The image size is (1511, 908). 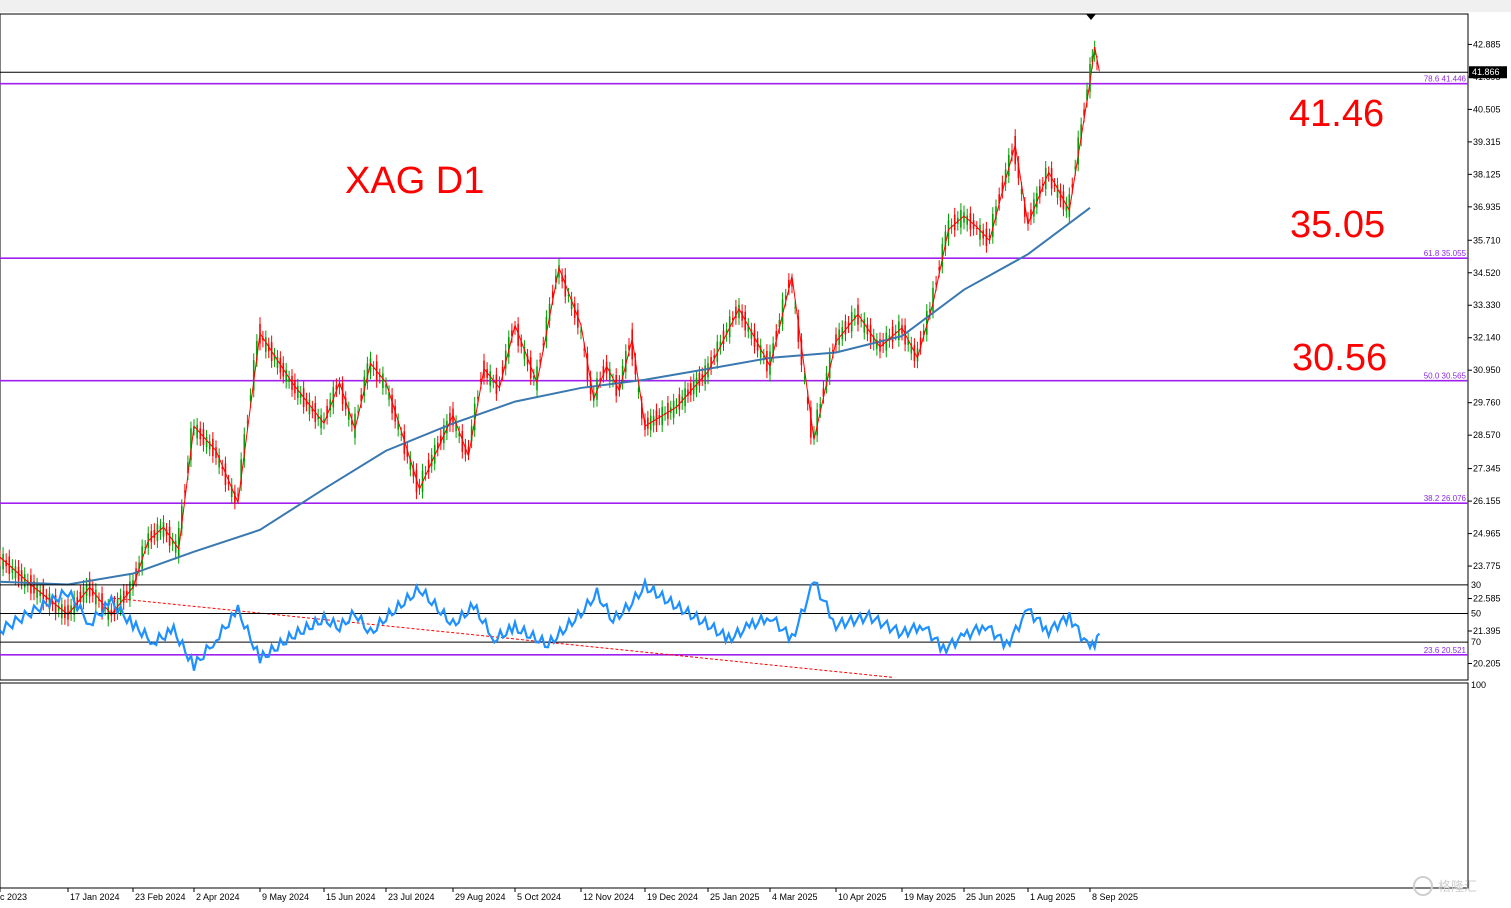 What do you see at coordinates (862, 897) in the screenshot?
I see `x-tick-label: 10 Apr 2025` at bounding box center [862, 897].